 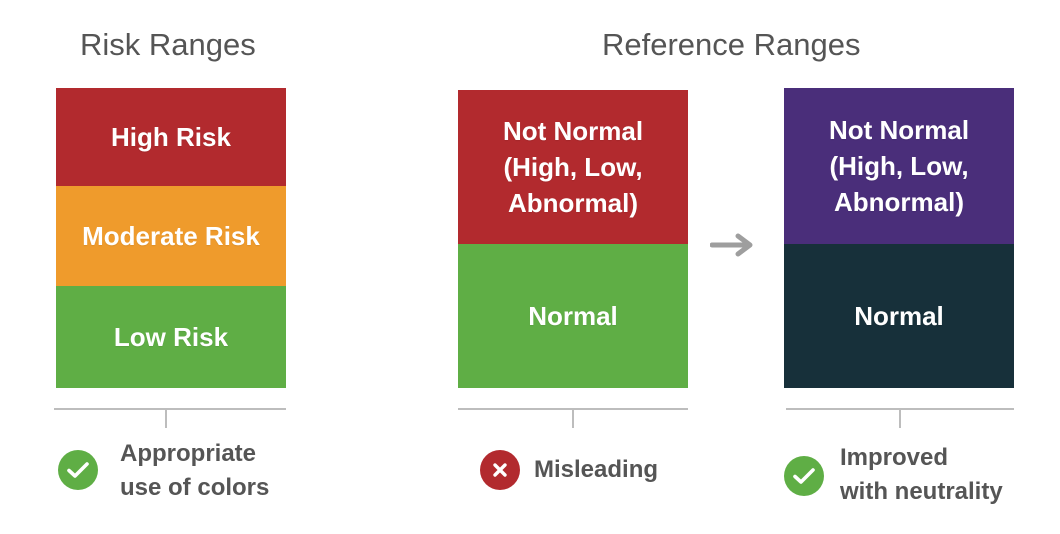 What do you see at coordinates (899, 166) in the screenshot?
I see `not-normal-purple-block: Not Normal (High, Low, Abnormal)` at bounding box center [899, 166].